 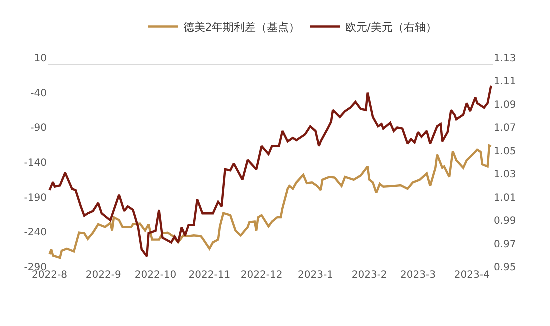 I want to click on y2-tick-label: 0.99, so click(x=505, y=222).